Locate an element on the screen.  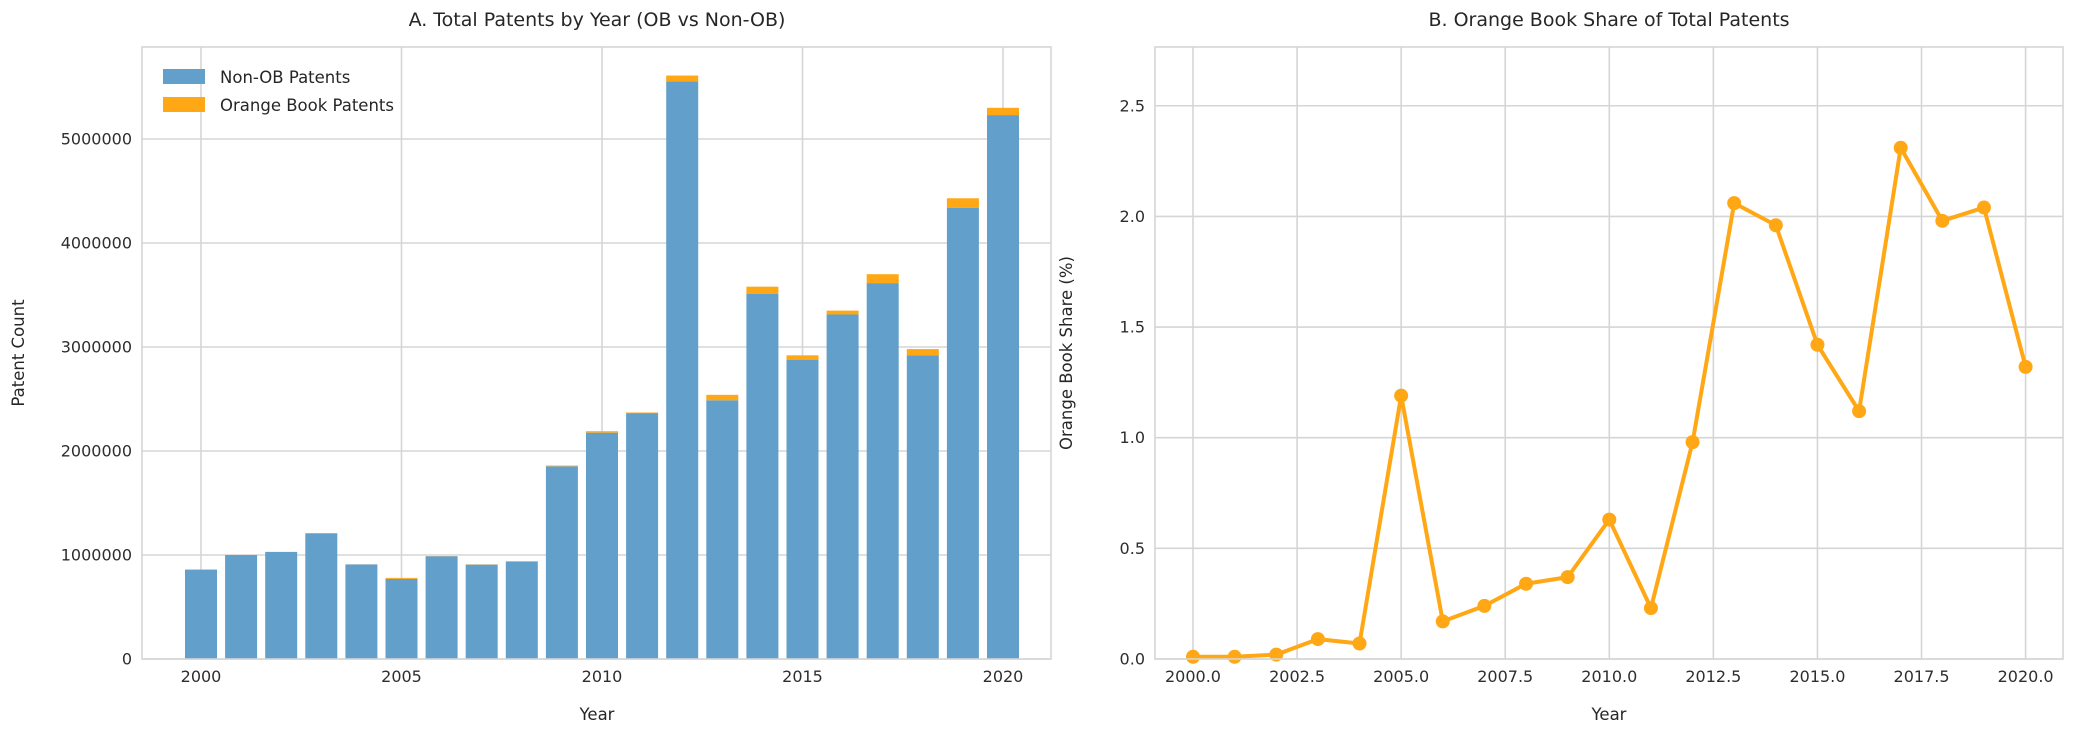
panel-b-y-tick: 2.5 is located at coordinates (1132, 105).